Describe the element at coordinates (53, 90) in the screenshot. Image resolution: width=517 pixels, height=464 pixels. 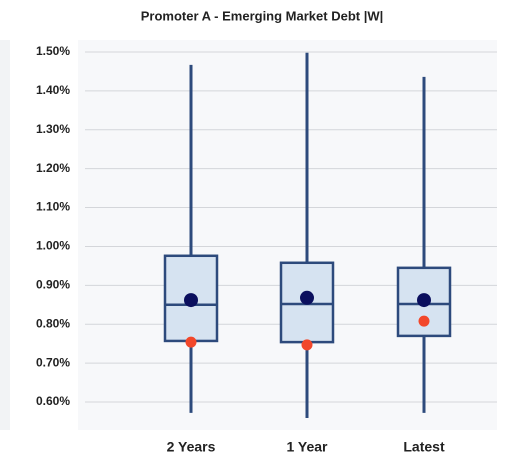
I see `y-tick-label: 1.40%` at that location.